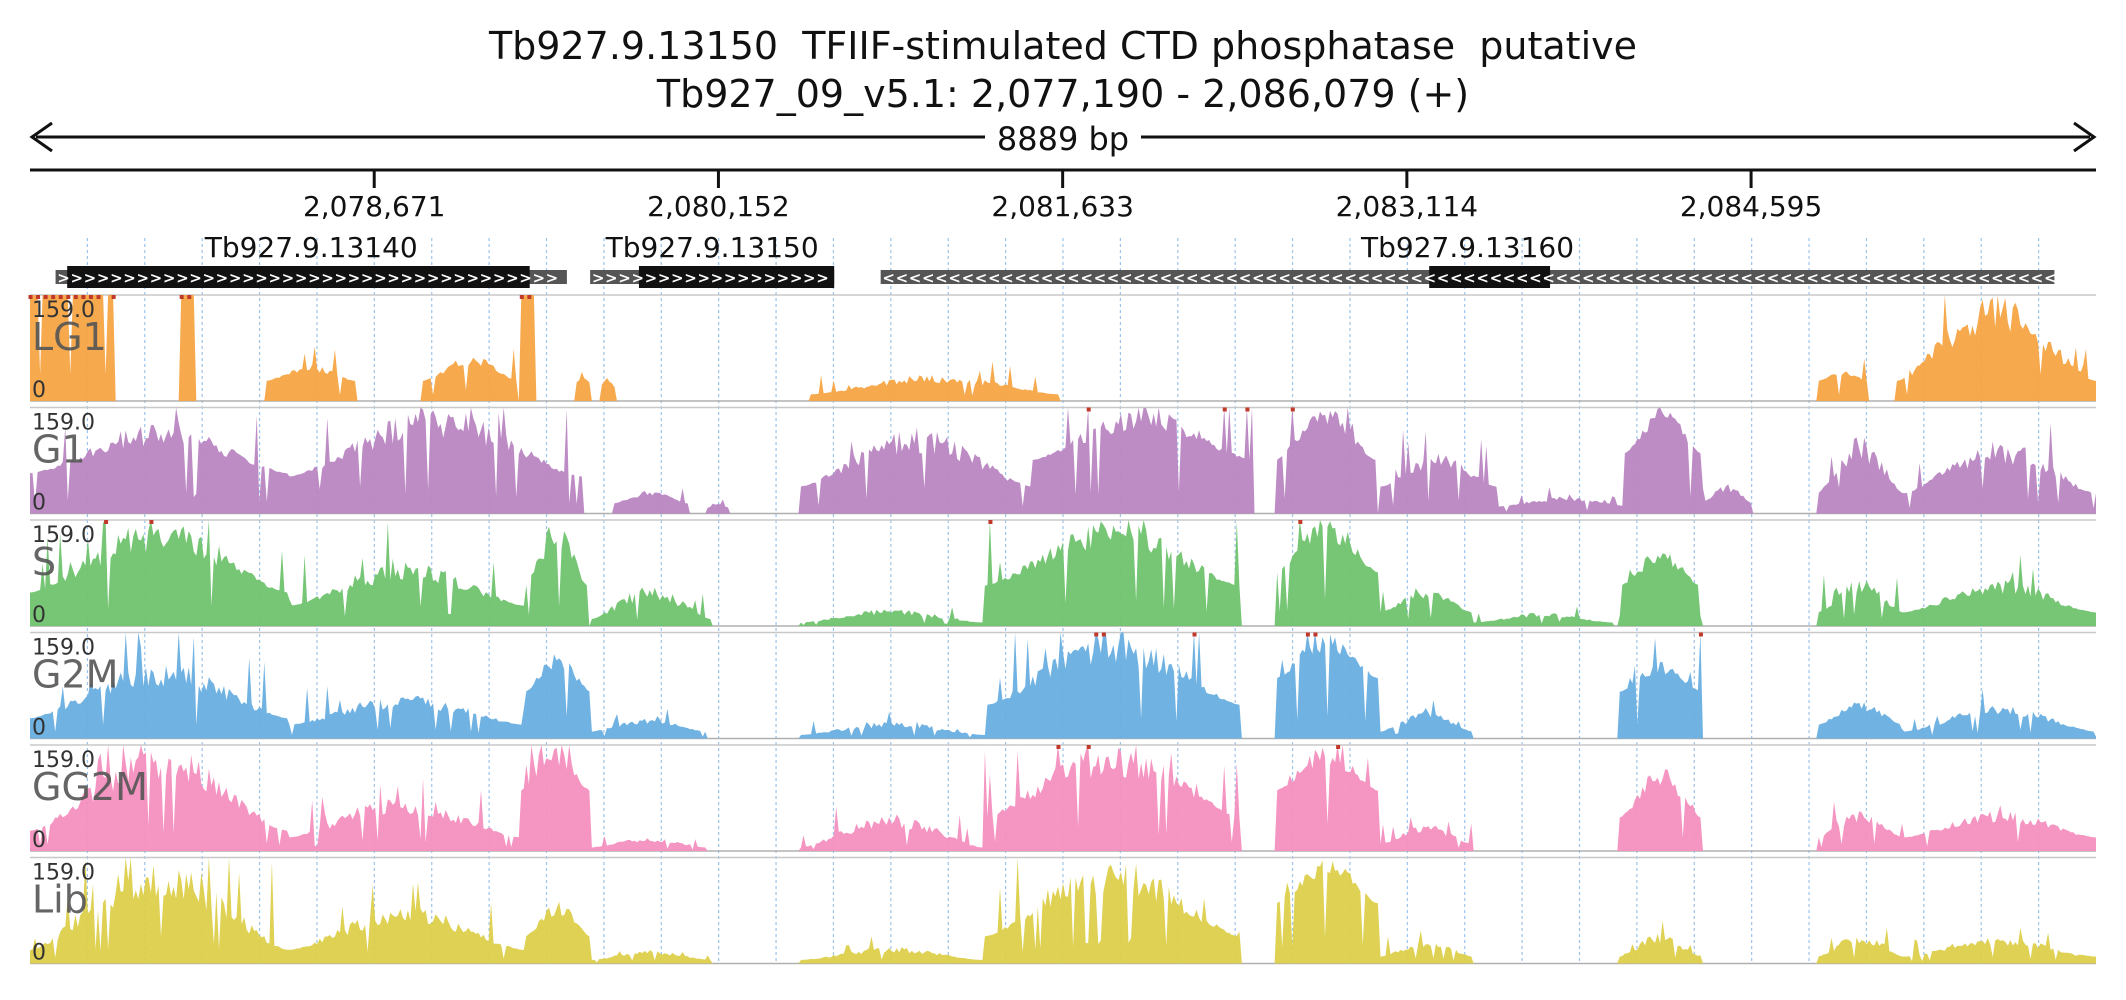  I want to click on axis-tick-label: 2,080,152, so click(718, 206).